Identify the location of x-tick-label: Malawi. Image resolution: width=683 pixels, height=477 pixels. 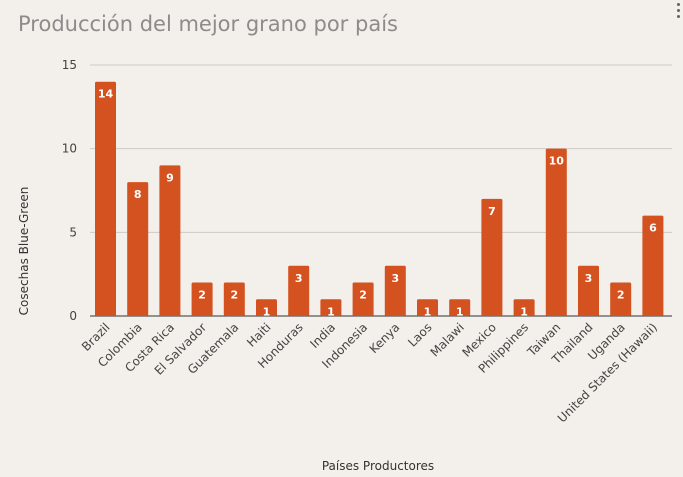
(447, 339).